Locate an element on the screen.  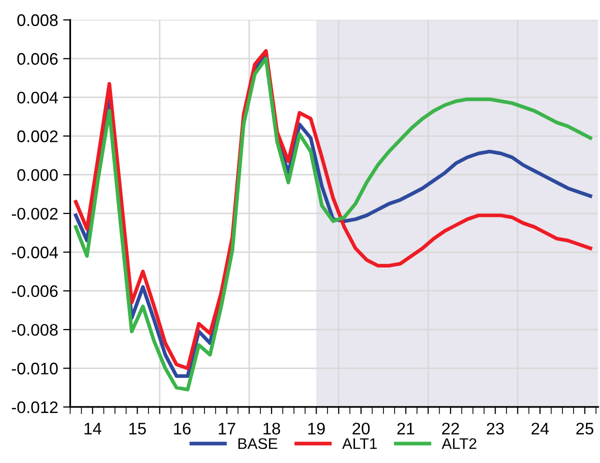
y-tick-label: -0.004 is located at coordinates (35, 252).